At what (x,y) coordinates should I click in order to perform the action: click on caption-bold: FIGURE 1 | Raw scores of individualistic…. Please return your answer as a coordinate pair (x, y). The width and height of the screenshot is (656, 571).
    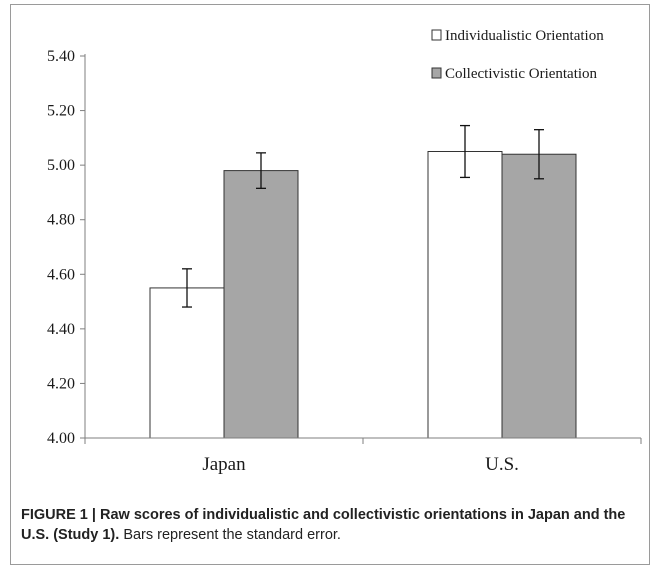
    Looking at the image, I should click on (323, 525).